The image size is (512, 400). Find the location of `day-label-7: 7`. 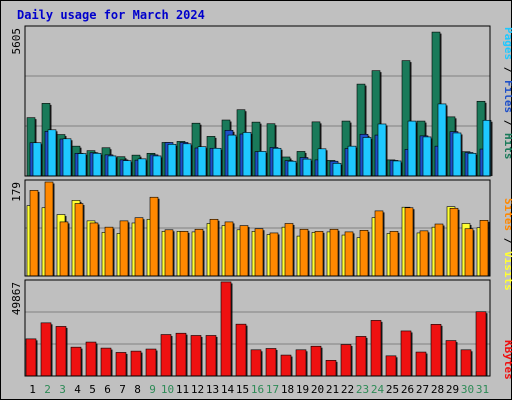

day-label-7: 7 is located at coordinates (122, 389).